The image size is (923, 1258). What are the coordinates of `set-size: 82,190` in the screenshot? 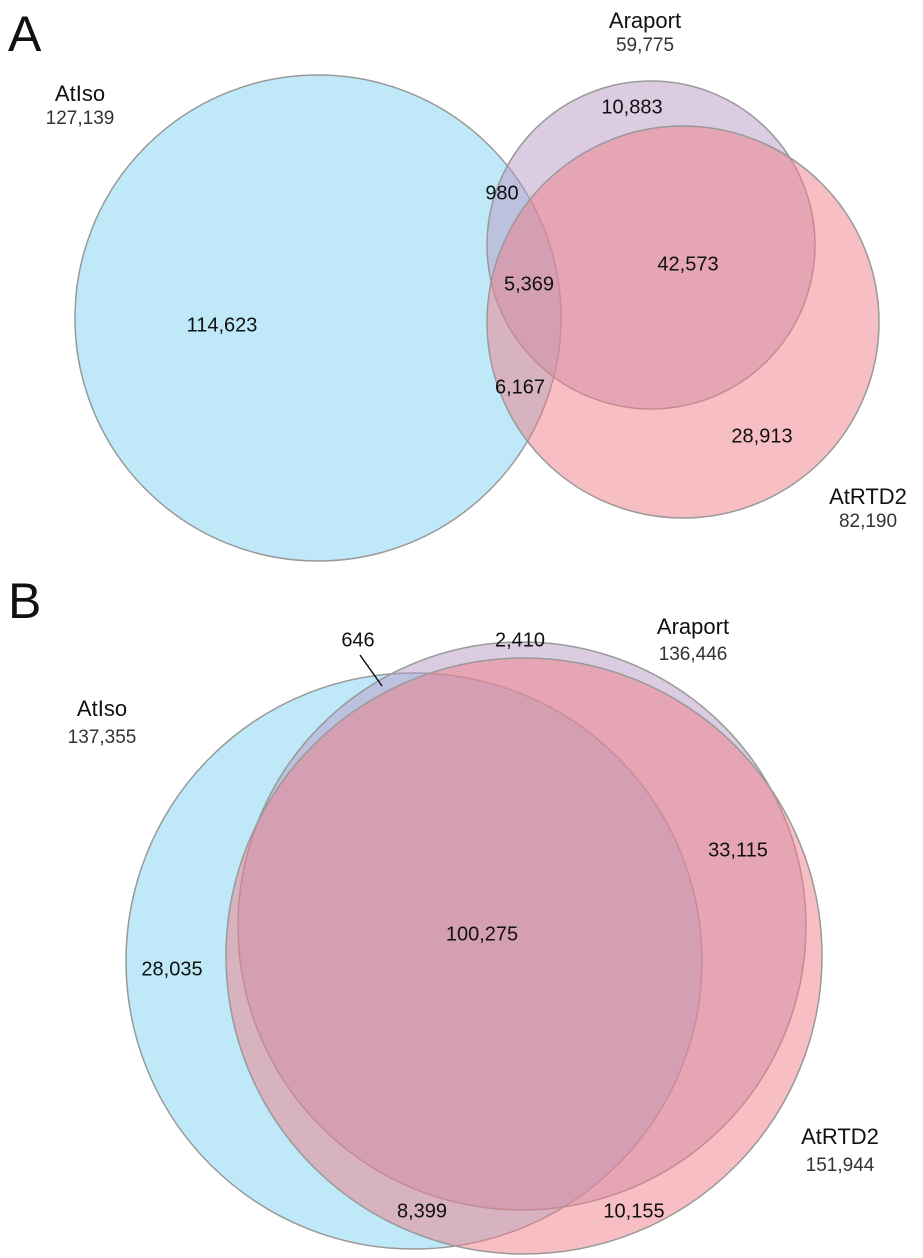 It's located at (868, 521).